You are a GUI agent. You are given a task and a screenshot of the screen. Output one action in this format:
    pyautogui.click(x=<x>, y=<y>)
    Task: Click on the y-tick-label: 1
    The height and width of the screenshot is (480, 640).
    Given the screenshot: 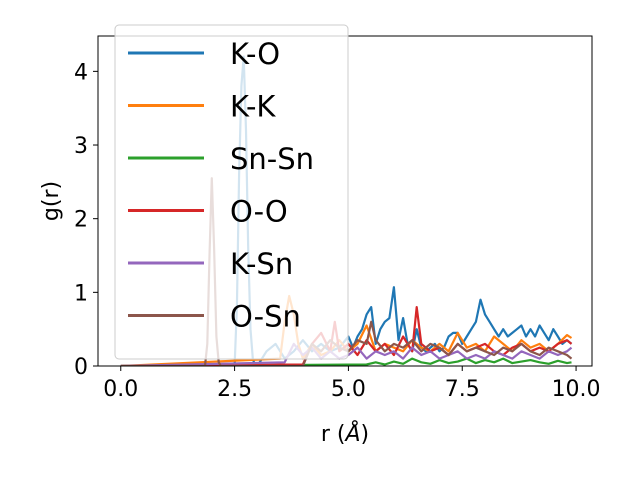 What is the action you would take?
    pyautogui.click(x=81, y=293)
    